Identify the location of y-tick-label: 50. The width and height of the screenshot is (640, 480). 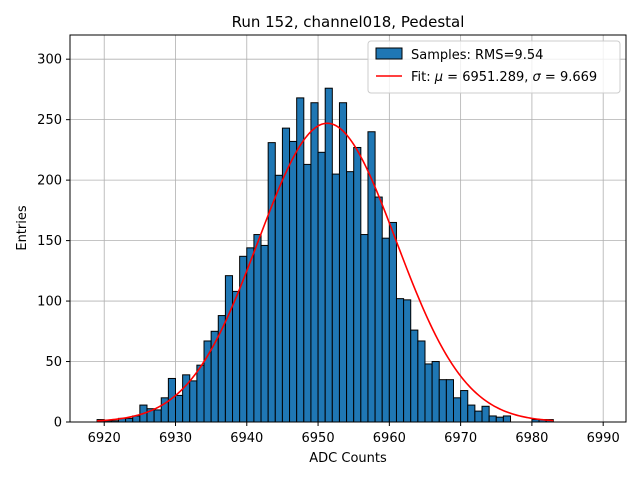
(53, 362).